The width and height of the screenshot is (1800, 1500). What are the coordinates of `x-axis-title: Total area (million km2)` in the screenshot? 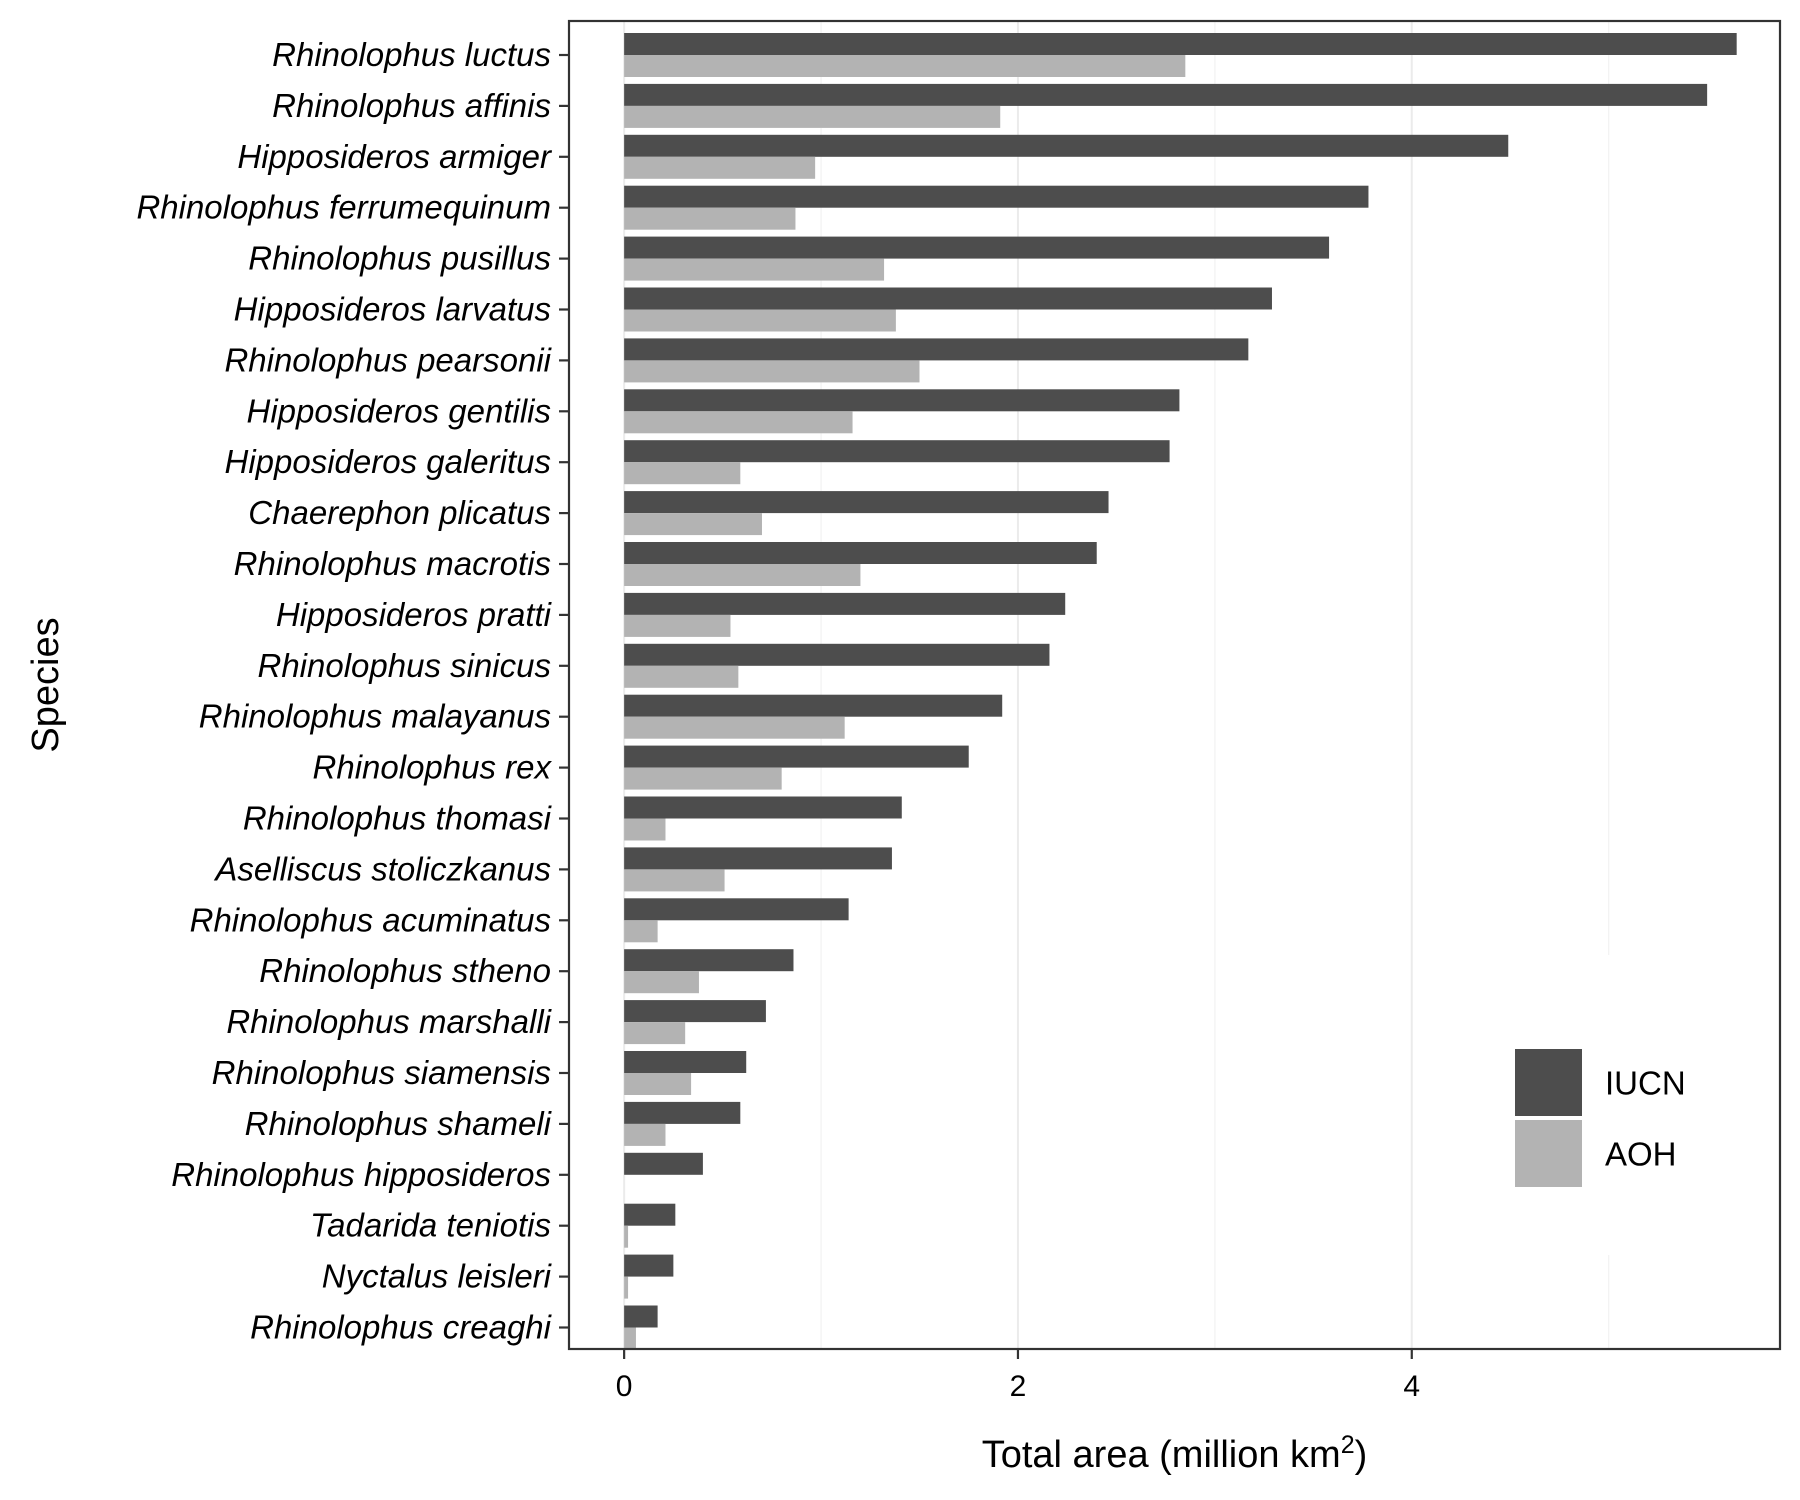 It's located at (1175, 1453).